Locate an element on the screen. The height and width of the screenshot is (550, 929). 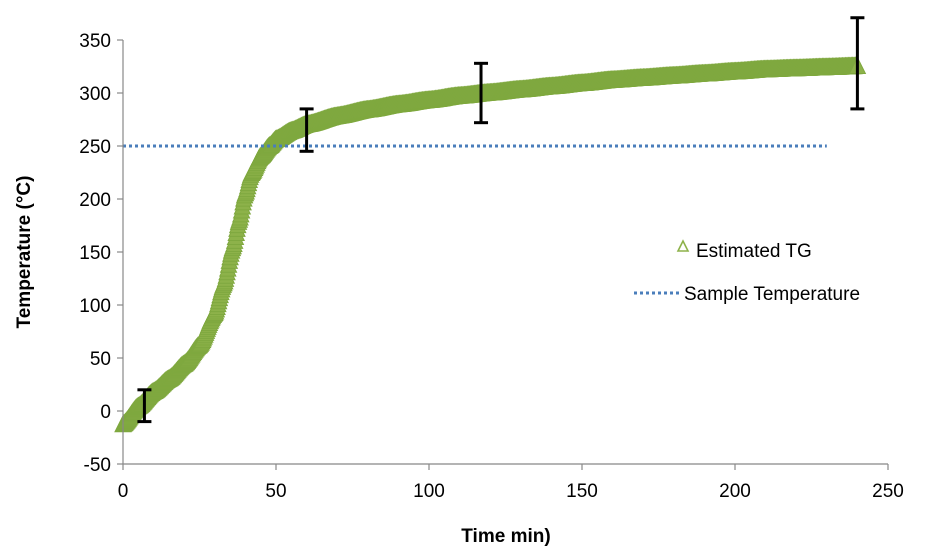
x-tick-label: 150 is located at coordinates (582, 491).